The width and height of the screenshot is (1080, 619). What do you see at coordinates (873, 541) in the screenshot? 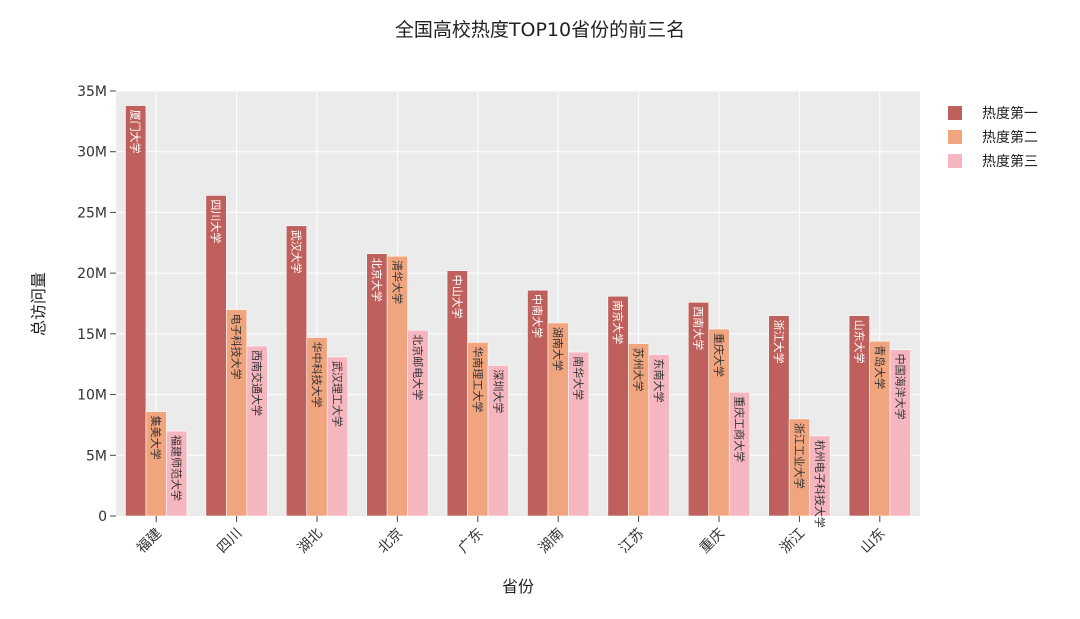
I see `x-tick-label: 山东` at bounding box center [873, 541].